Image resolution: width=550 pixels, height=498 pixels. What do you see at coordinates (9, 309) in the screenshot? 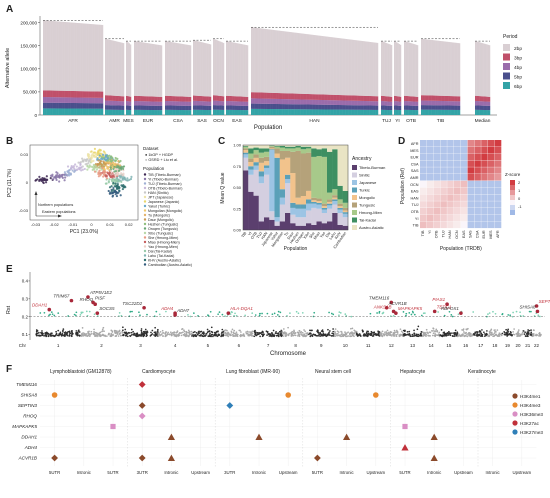
I see `y-axis-label: Rst` at bounding box center [9, 309].